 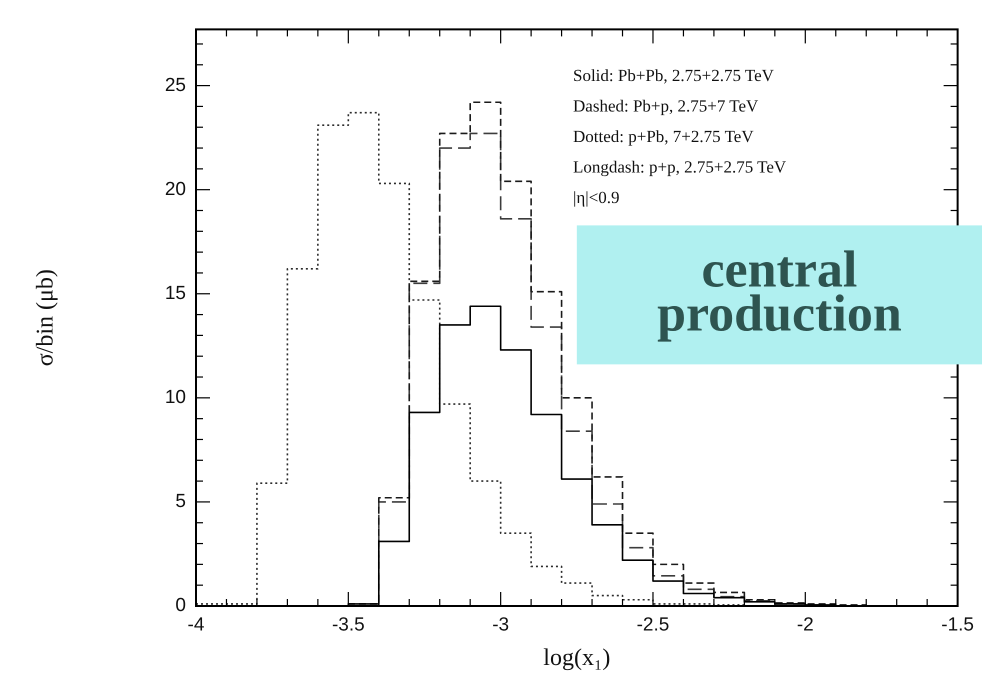 I want to click on y-tick-label: 5, so click(x=180, y=501).